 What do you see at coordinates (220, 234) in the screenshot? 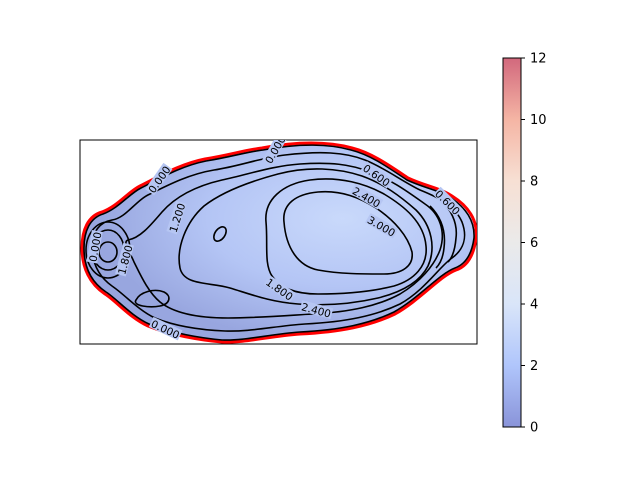
I see `contour-island-small` at bounding box center [220, 234].